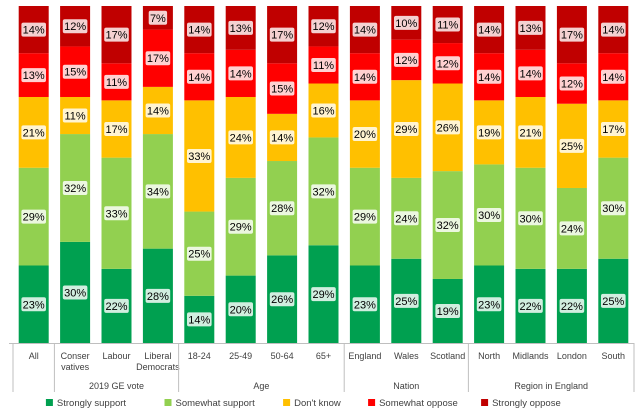  Describe the element at coordinates (372, 402) in the screenshot. I see `legend-swatch-somewhat-oppose` at that location.